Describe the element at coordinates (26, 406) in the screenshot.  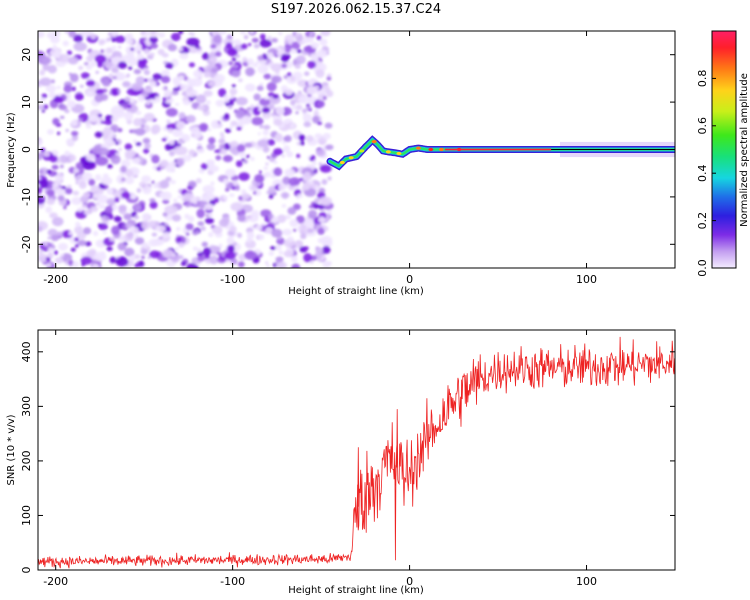
I see `snr-y-tick-label: 300` at that location.